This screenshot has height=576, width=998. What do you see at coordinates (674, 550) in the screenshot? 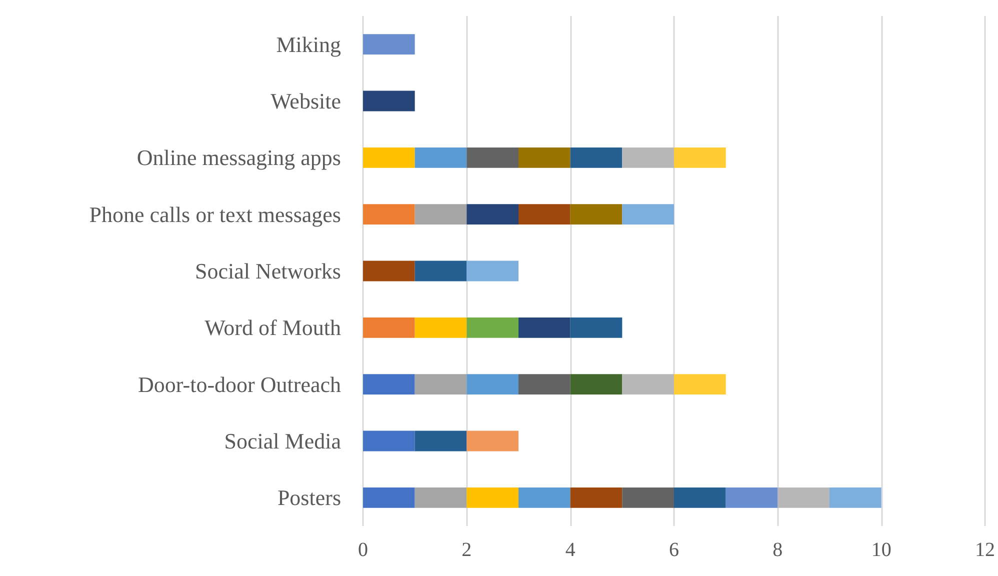
I see `x-tick-label: 6` at bounding box center [674, 550].